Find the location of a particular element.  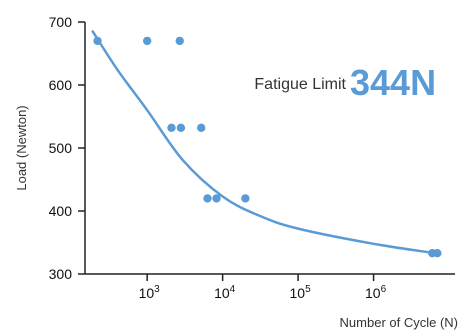

y-tick-label: 600 is located at coordinates (61, 85).